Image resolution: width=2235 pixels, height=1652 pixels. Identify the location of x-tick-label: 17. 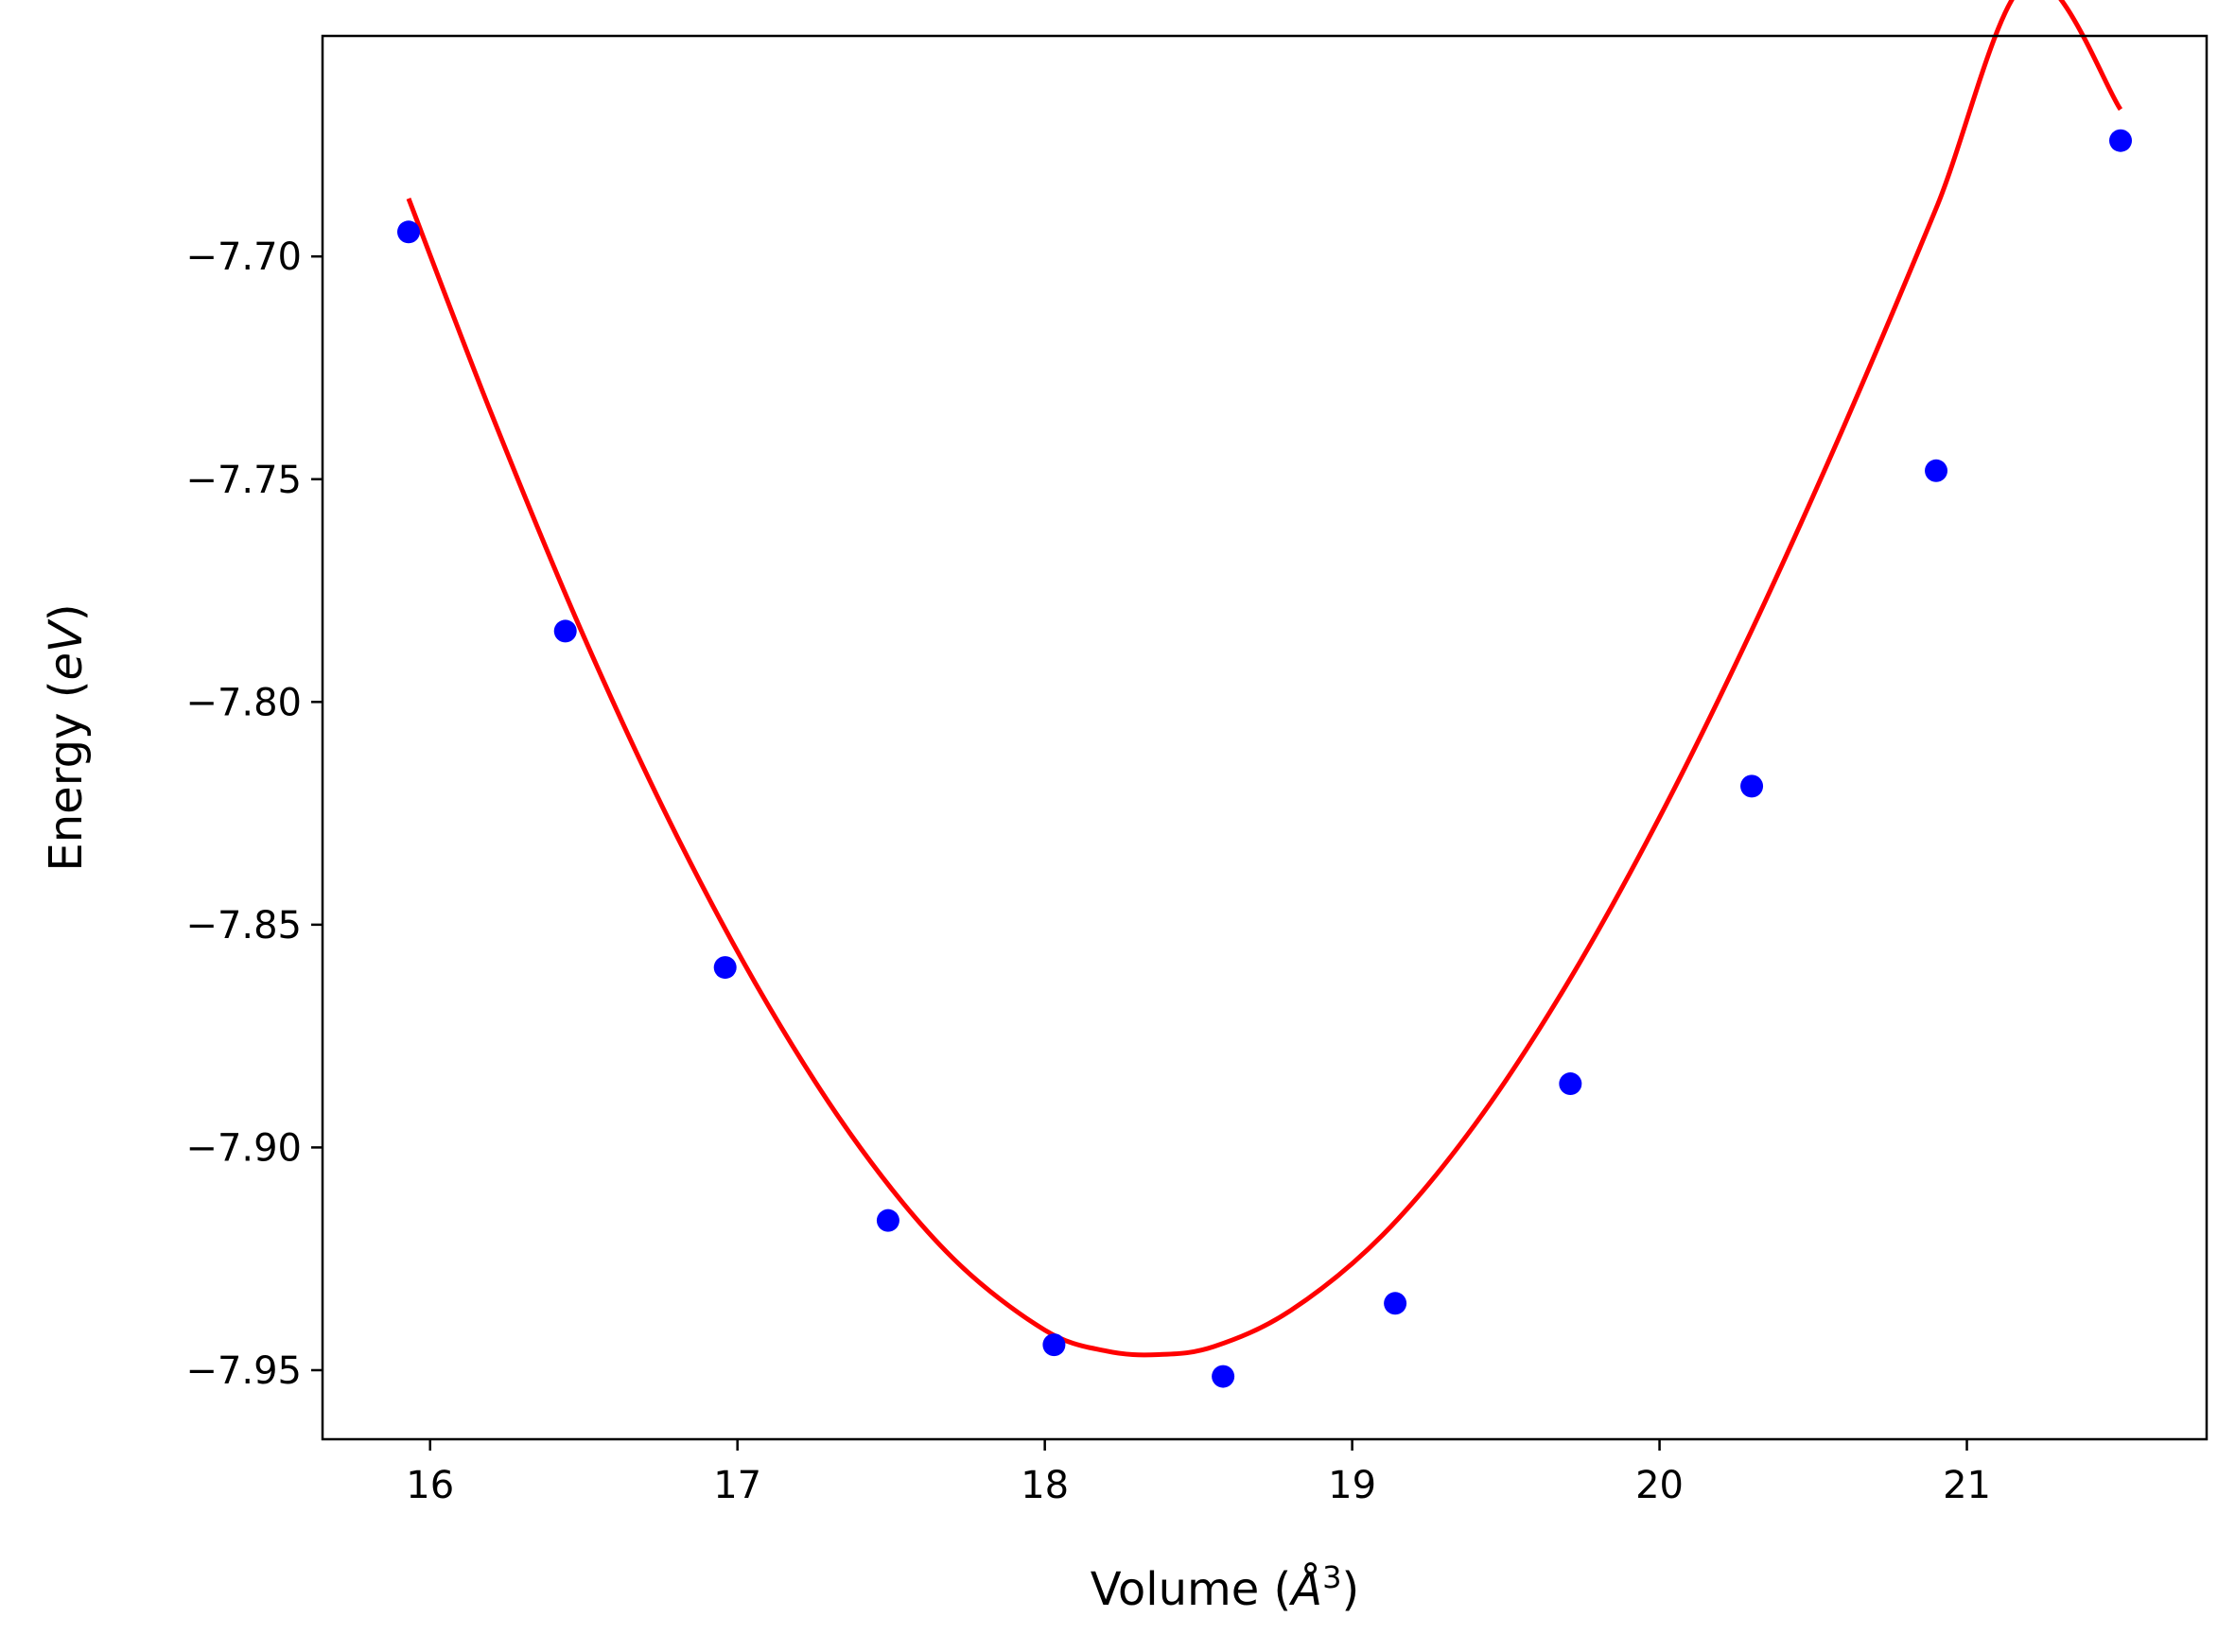
(737, 1486).